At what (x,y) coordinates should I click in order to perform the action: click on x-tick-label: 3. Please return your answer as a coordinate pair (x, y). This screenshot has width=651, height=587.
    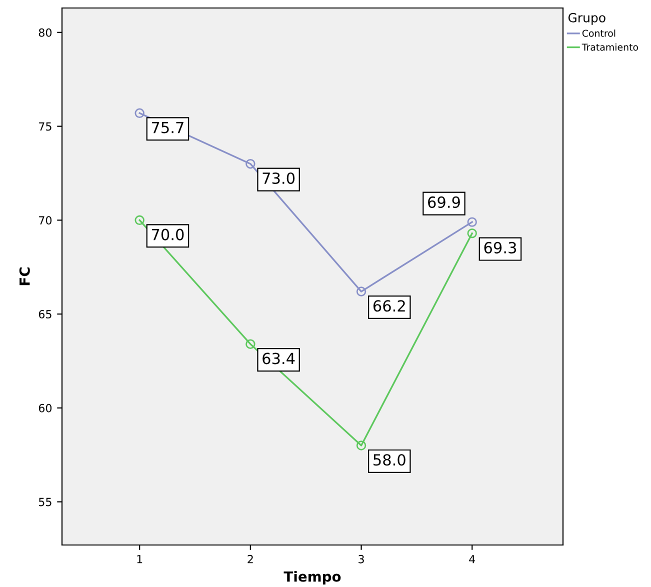
    Looking at the image, I should click on (361, 559).